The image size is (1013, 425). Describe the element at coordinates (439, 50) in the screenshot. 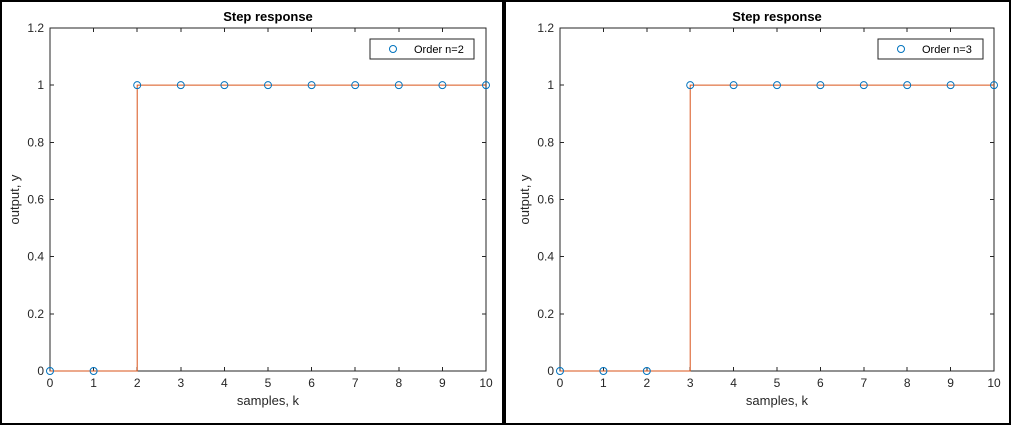

I see `legend-label: Order n=2` at that location.